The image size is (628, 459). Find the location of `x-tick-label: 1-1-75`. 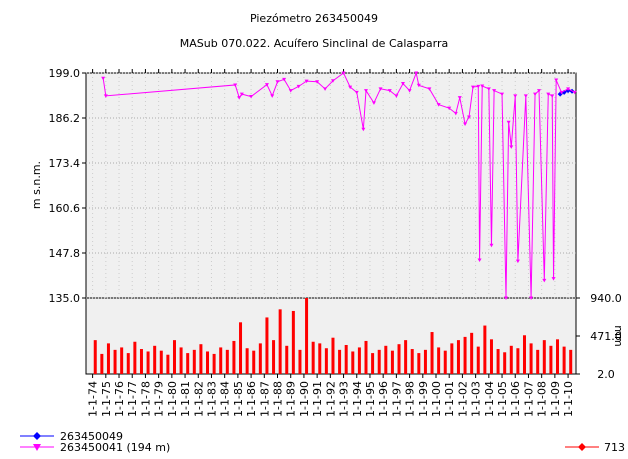

x-tick-label: 1-1-75 is located at coordinates (106, 399).